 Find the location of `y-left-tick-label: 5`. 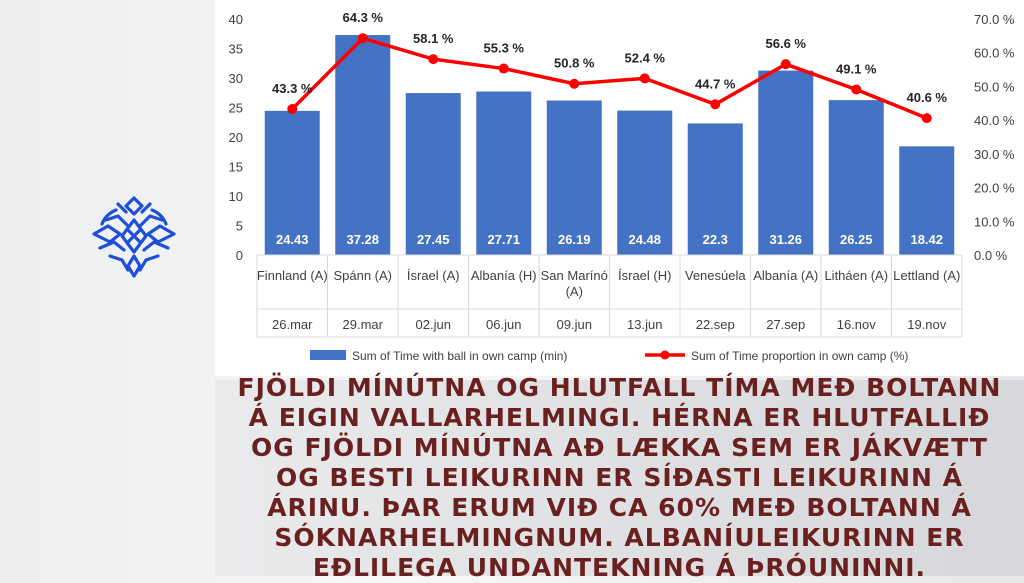

y-left-tick-label: 5 is located at coordinates (239, 226).